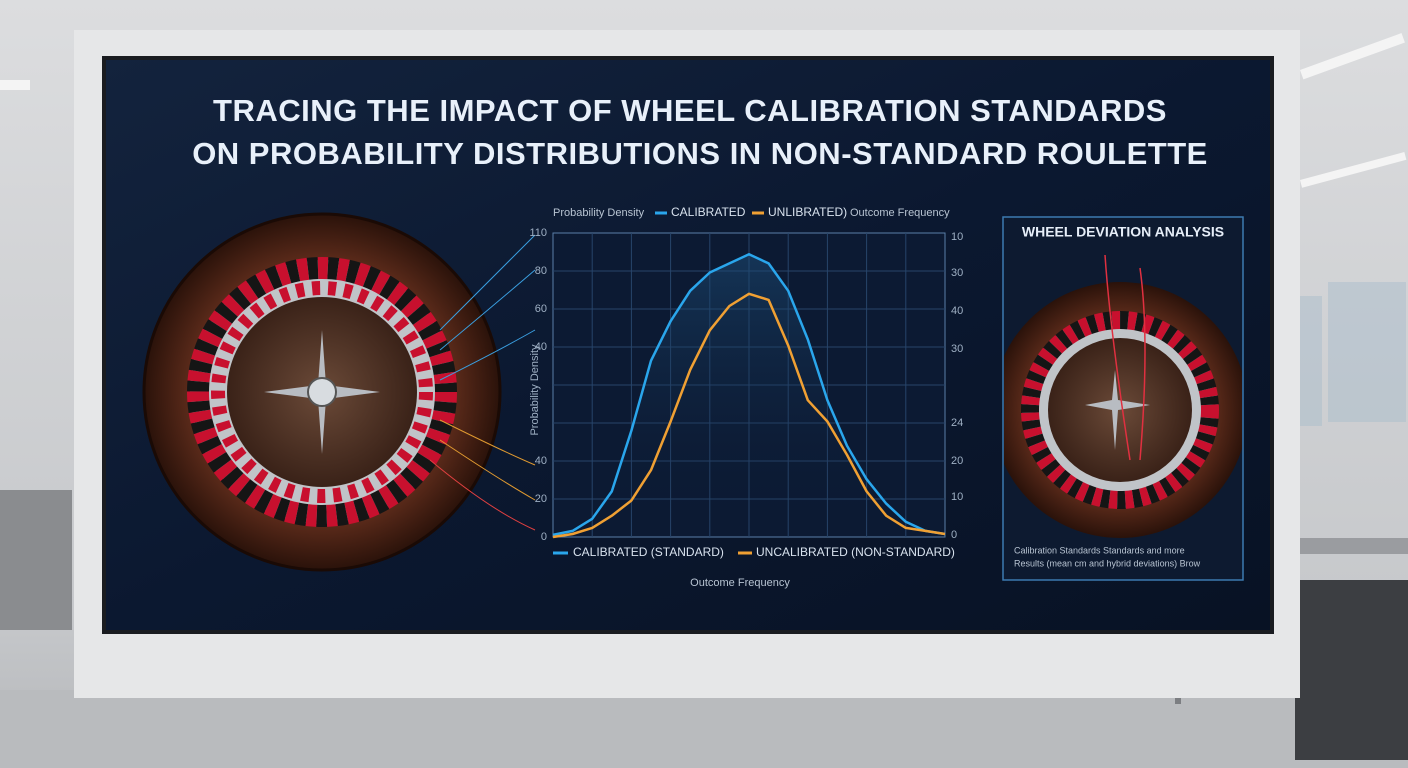 The height and width of the screenshot is (768, 1408). Describe the element at coordinates (482, 382) in the screenshot. I see `connector-lines` at that location.